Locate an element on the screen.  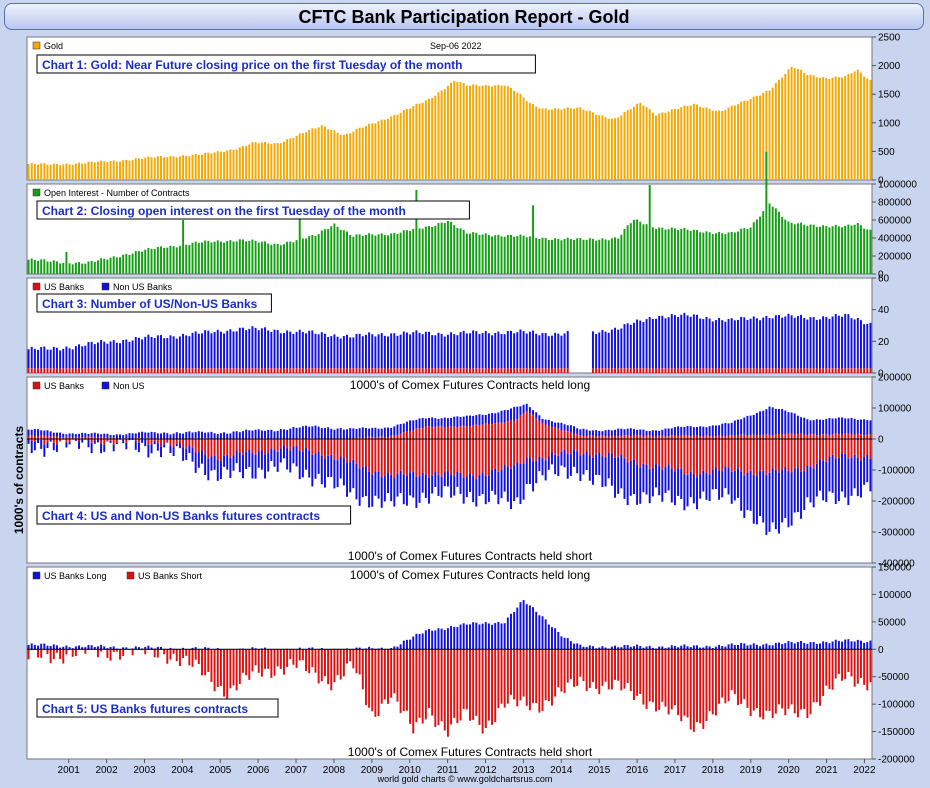
y-tick-label: 100000 is located at coordinates (895, 409).